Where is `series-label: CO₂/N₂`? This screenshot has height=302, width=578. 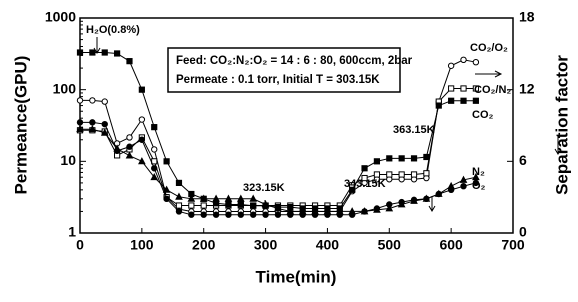
series-label: CO₂/N₂ is located at coordinates (492, 90).